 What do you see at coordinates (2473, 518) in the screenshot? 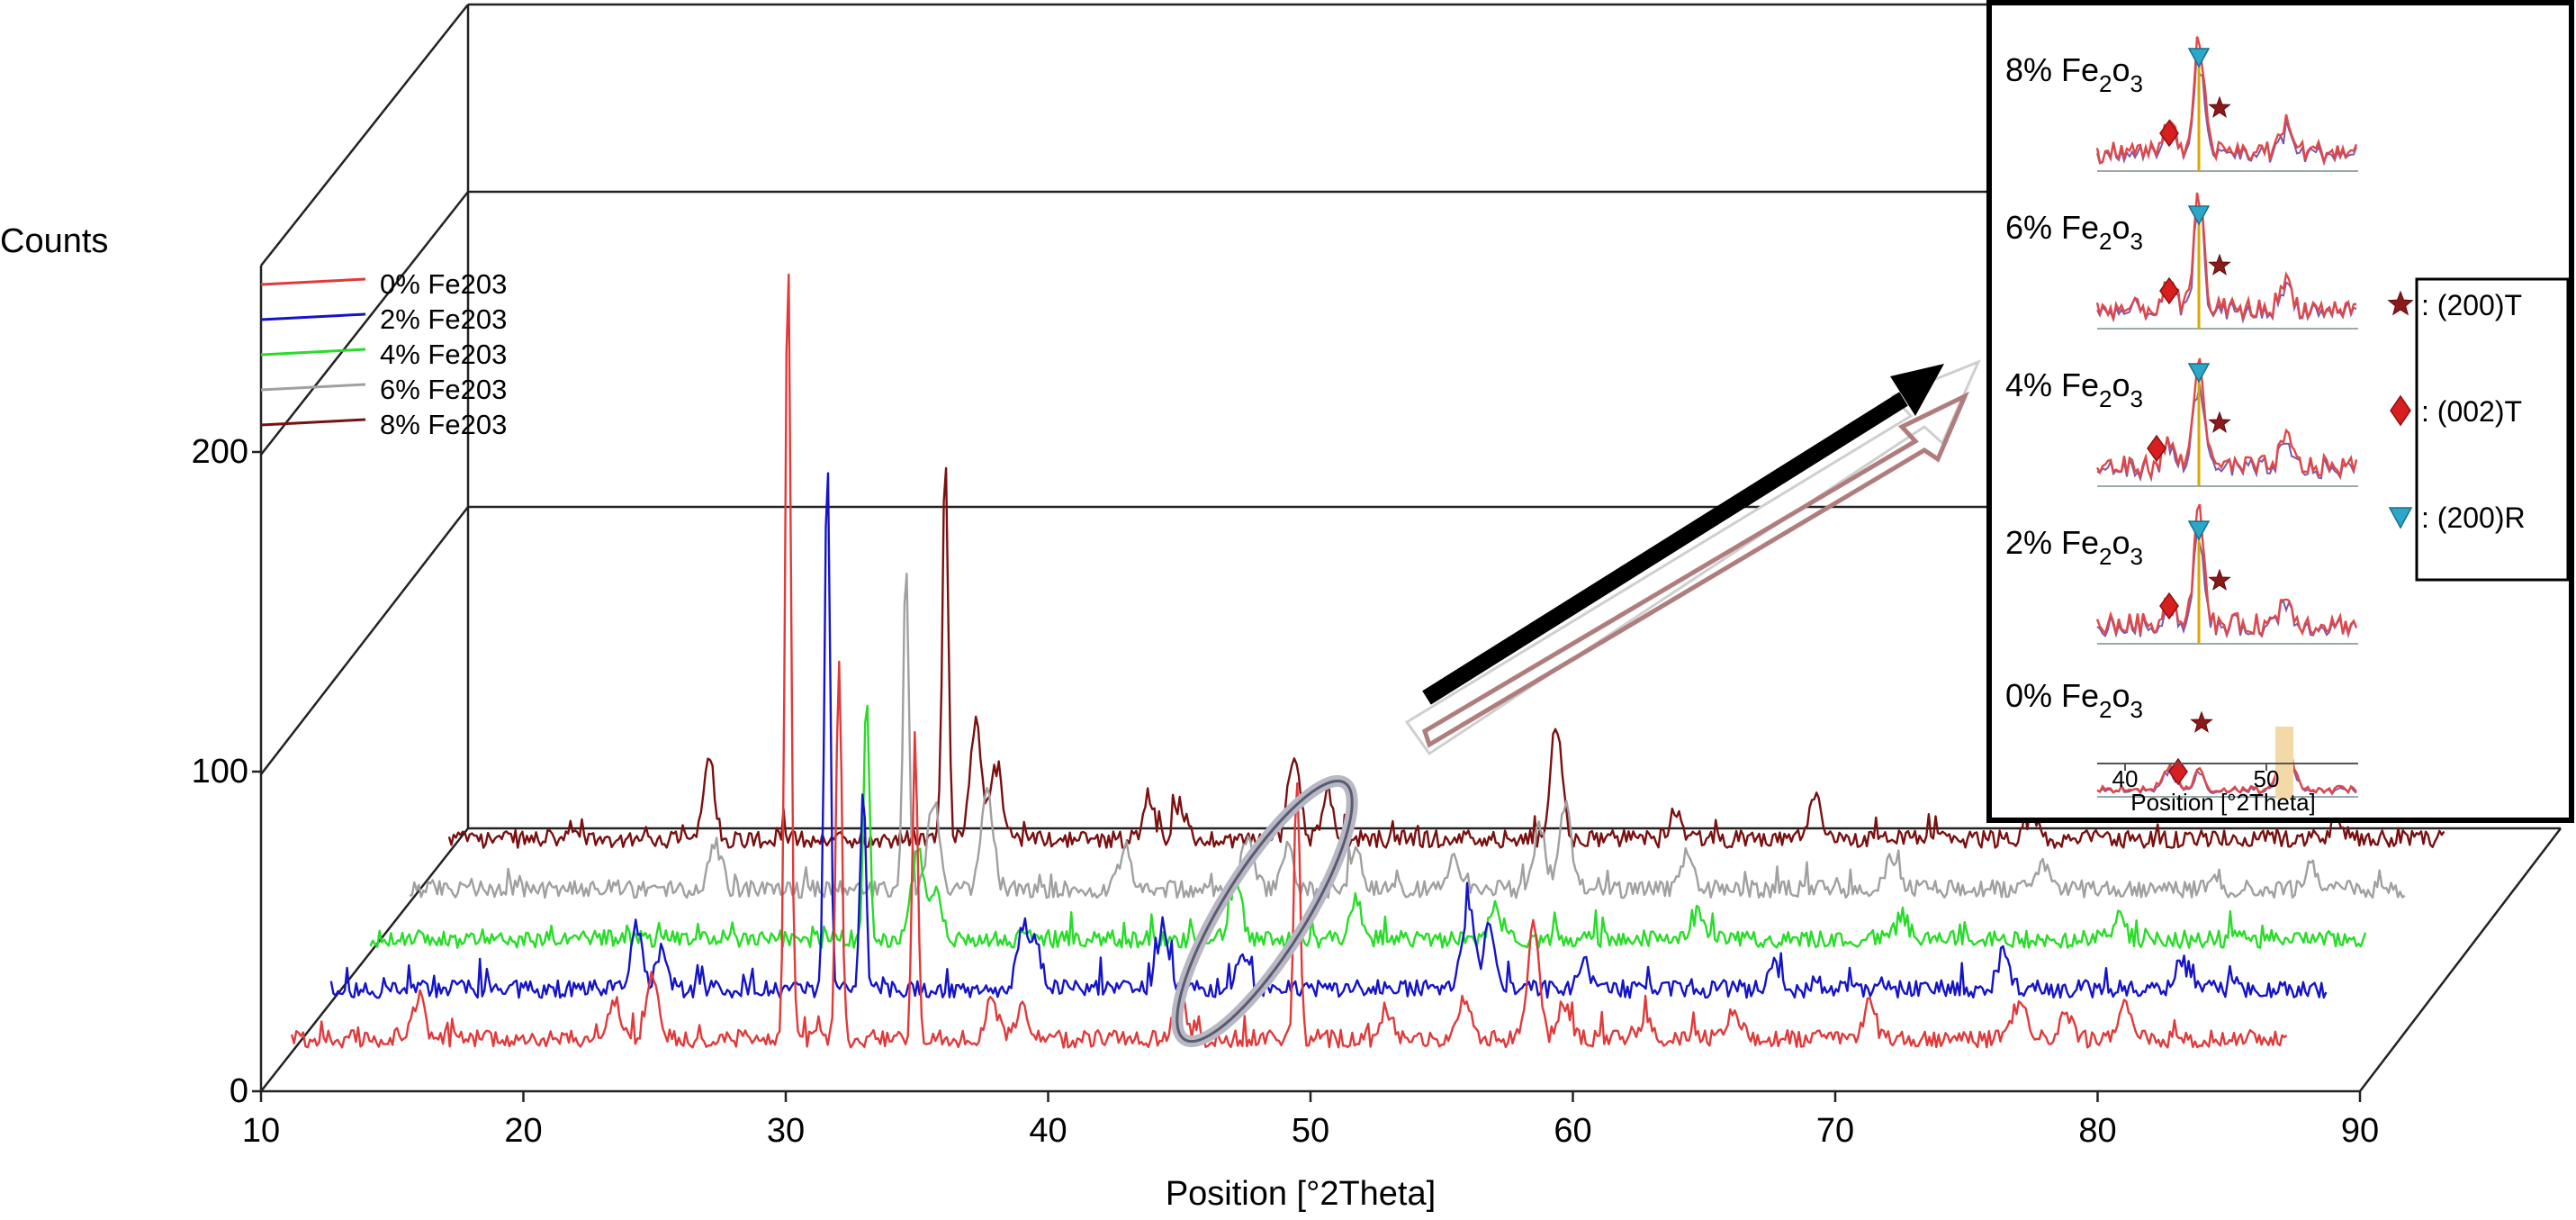
I see `inset-key-label: : (200)R` at bounding box center [2473, 518].